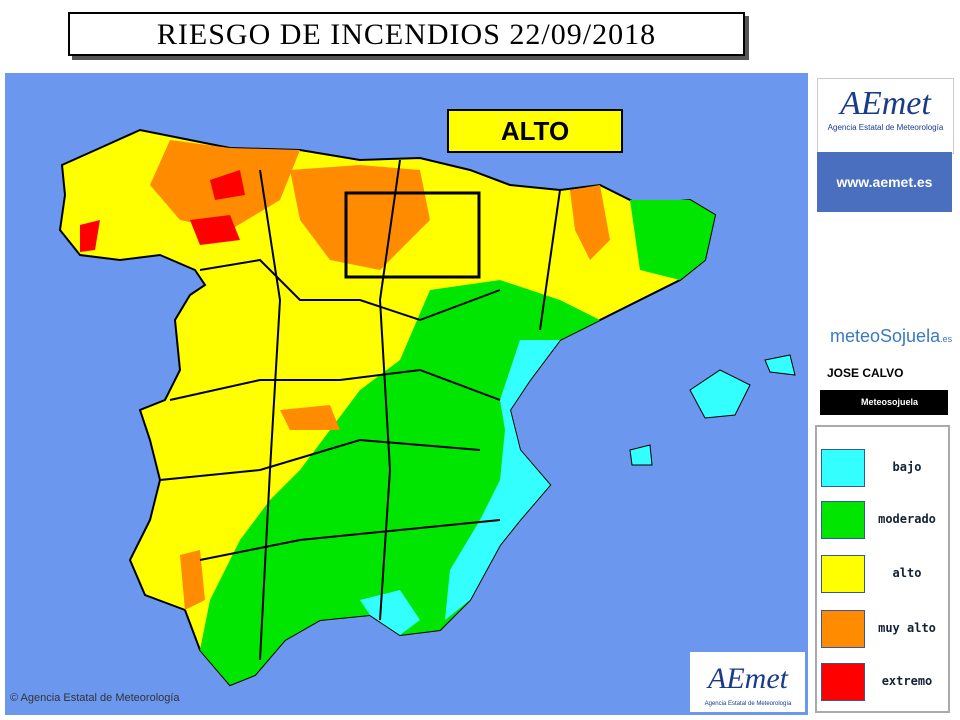 The image size is (960, 720). Describe the element at coordinates (907, 467) in the screenshot. I see `legend-label: bajo` at that location.